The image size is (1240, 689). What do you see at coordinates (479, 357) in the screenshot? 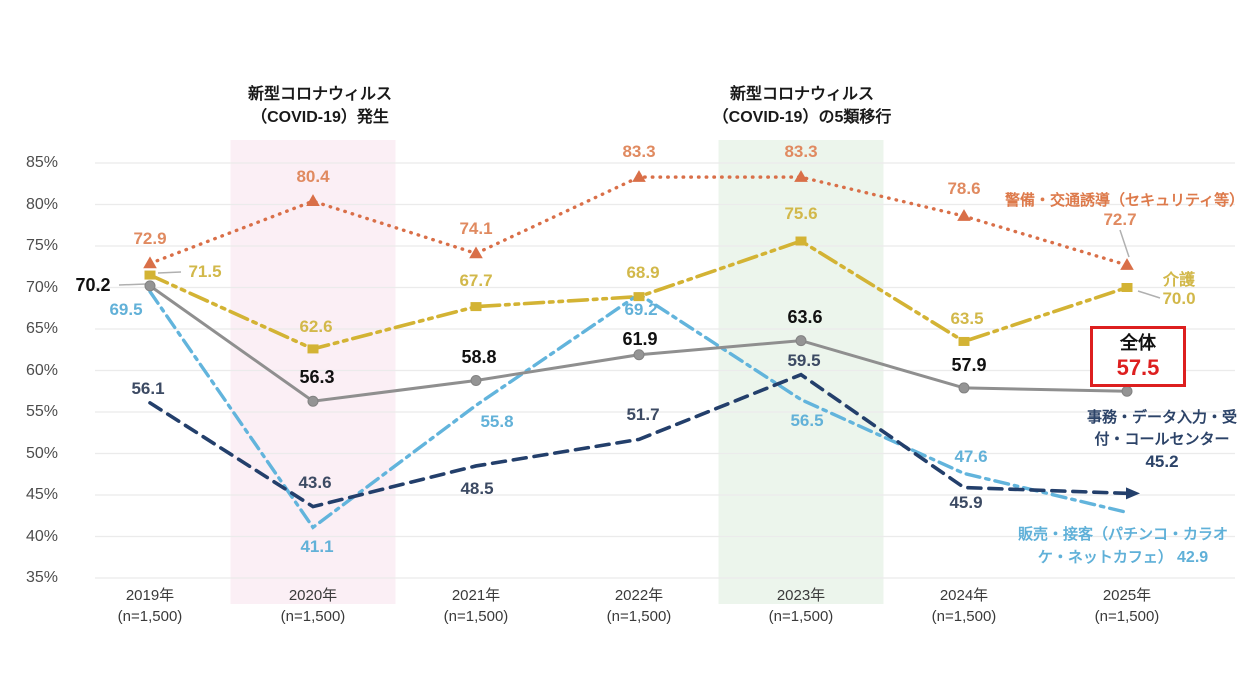
I see `value-label-zentai-2: 58.8` at bounding box center [479, 357].